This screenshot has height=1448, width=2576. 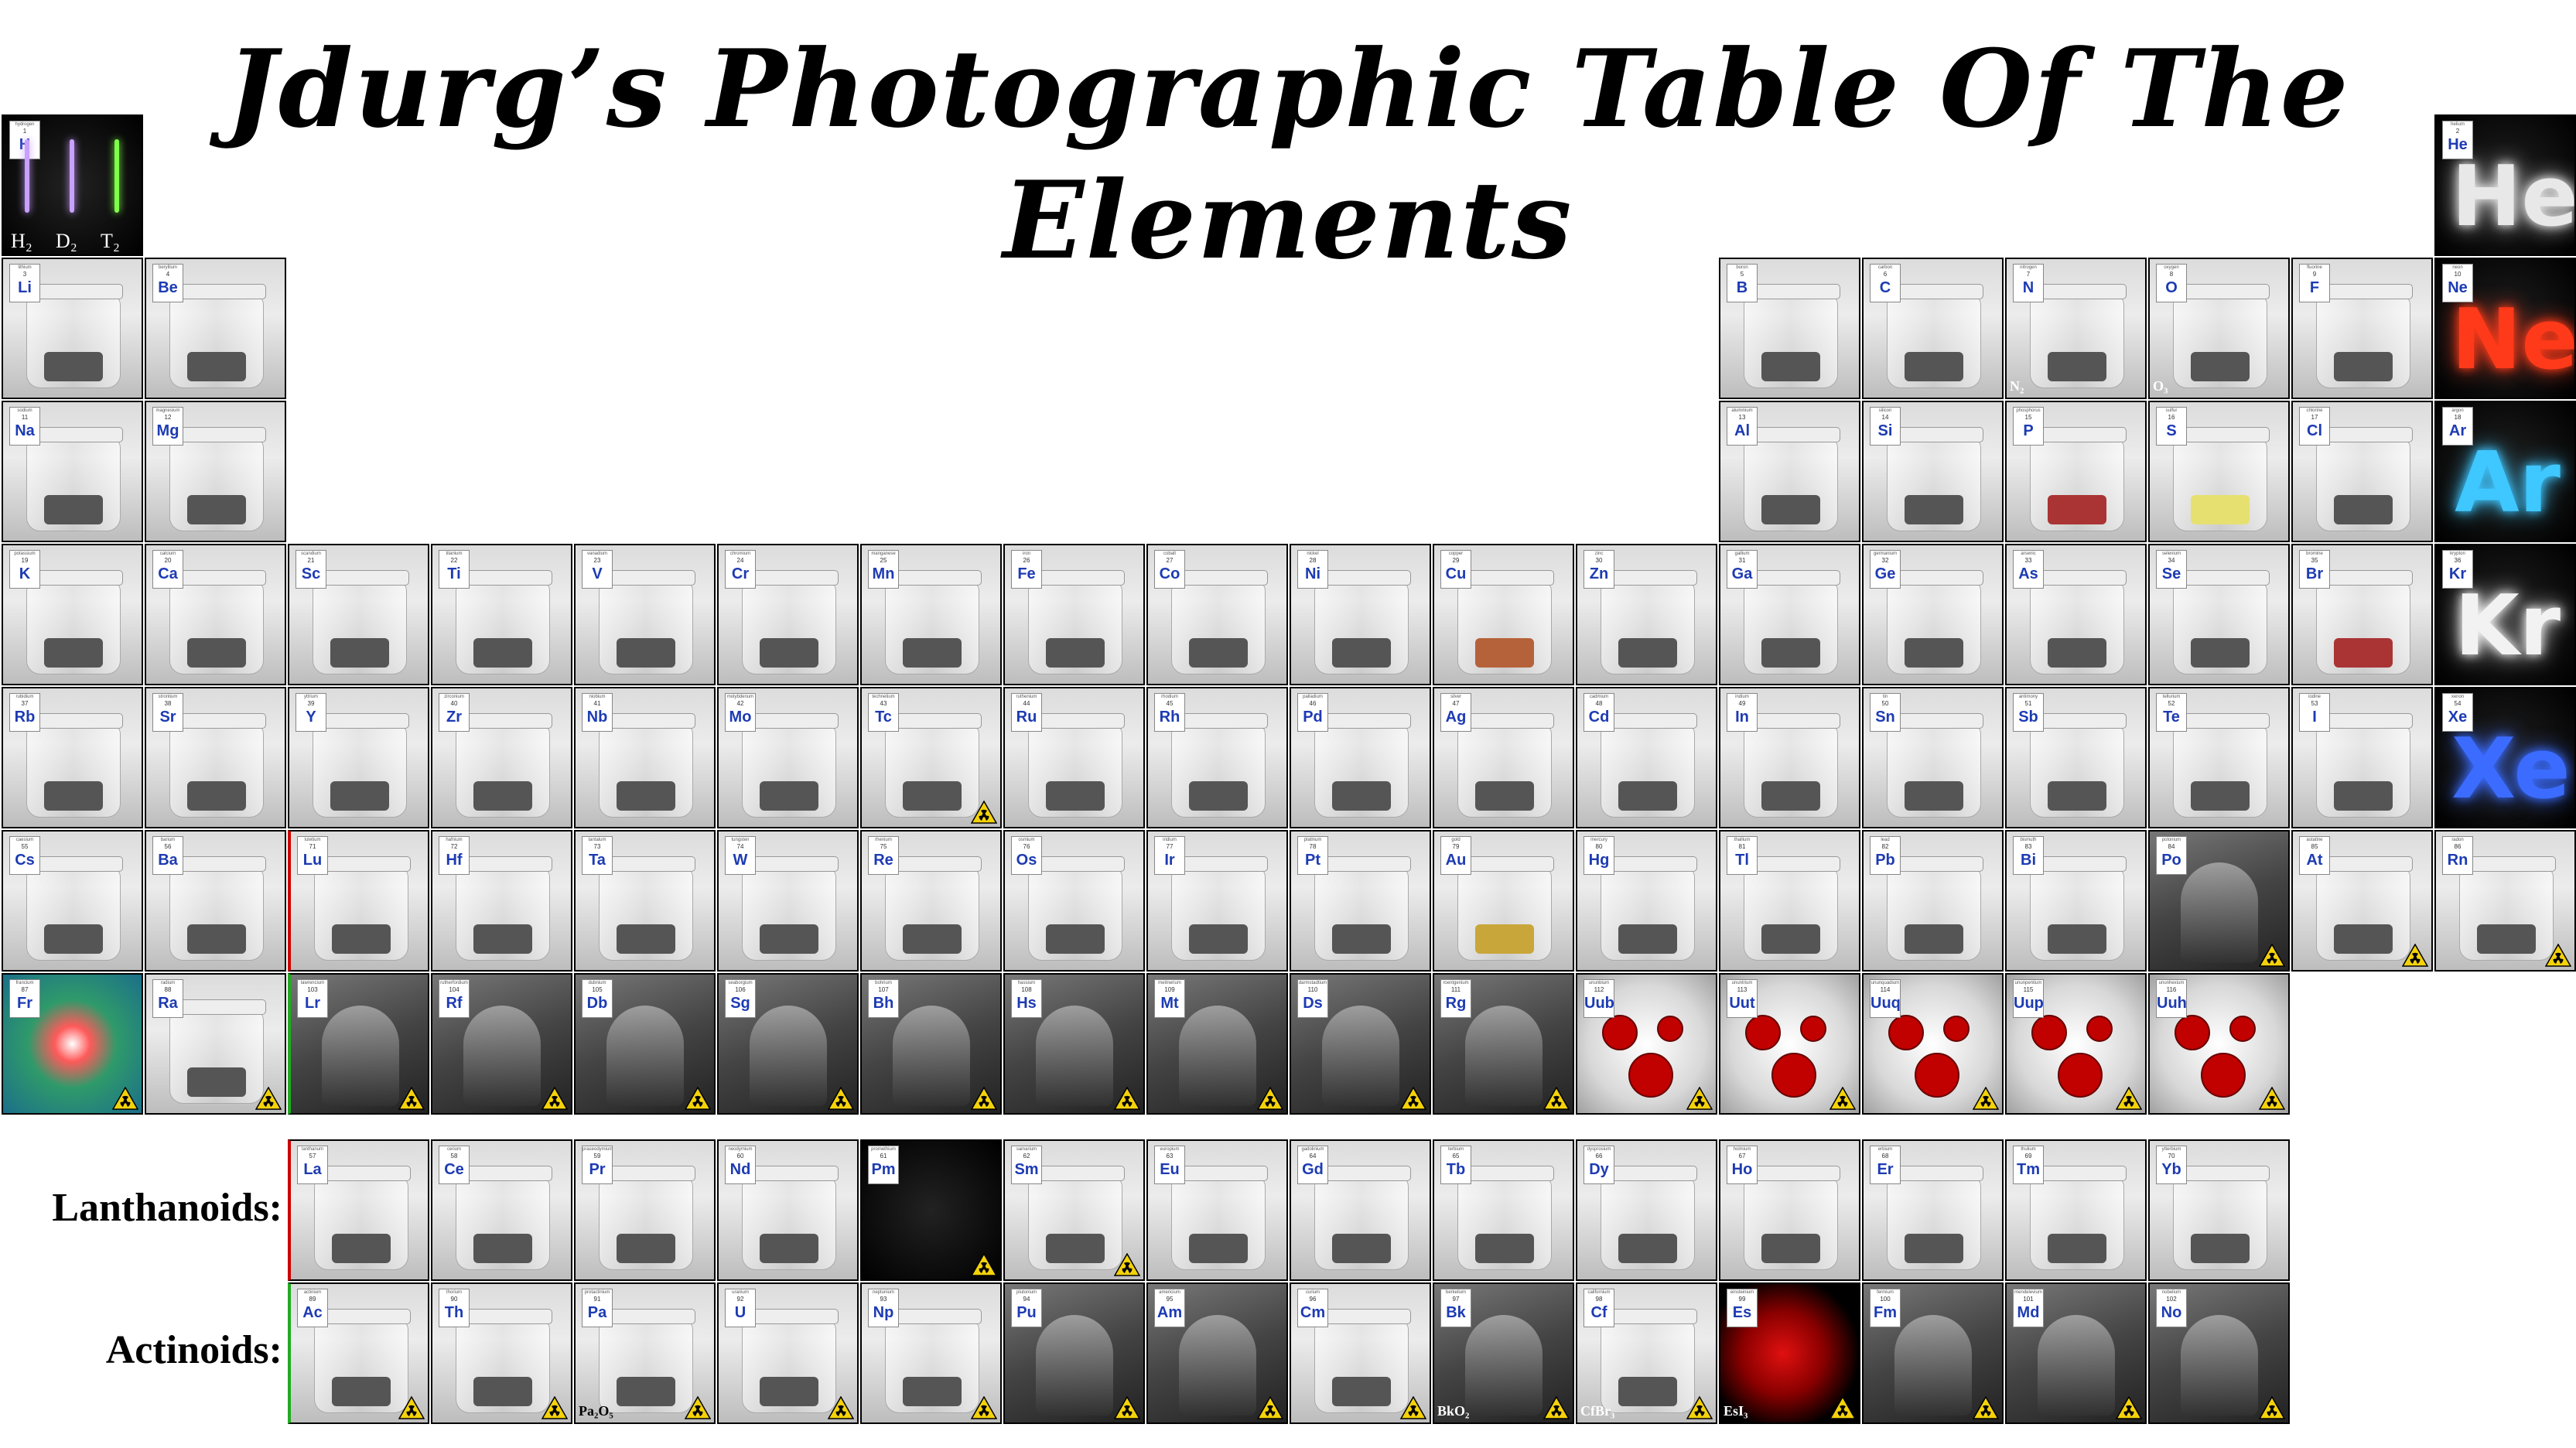 What do you see at coordinates (1170, 847) in the screenshot?
I see `atomic-number: 77` at bounding box center [1170, 847].